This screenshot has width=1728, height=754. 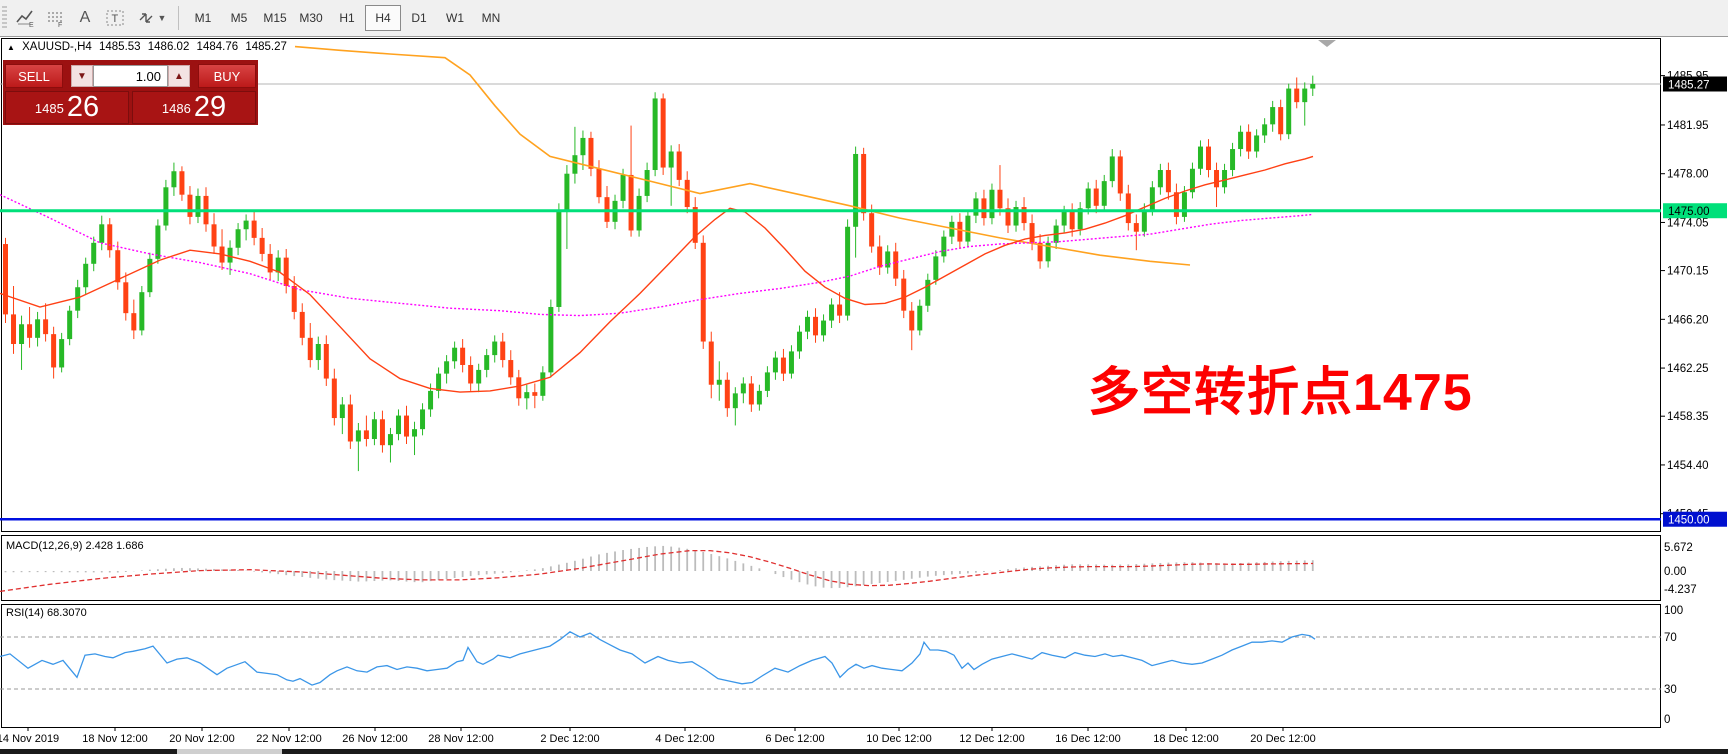 I want to click on timeframe-w1: W1, so click(x=455, y=18).